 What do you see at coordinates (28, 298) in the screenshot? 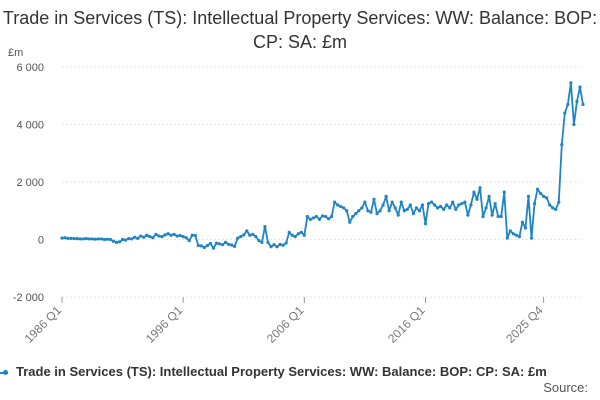
I see `y-tick-label: -2 000` at bounding box center [28, 298].